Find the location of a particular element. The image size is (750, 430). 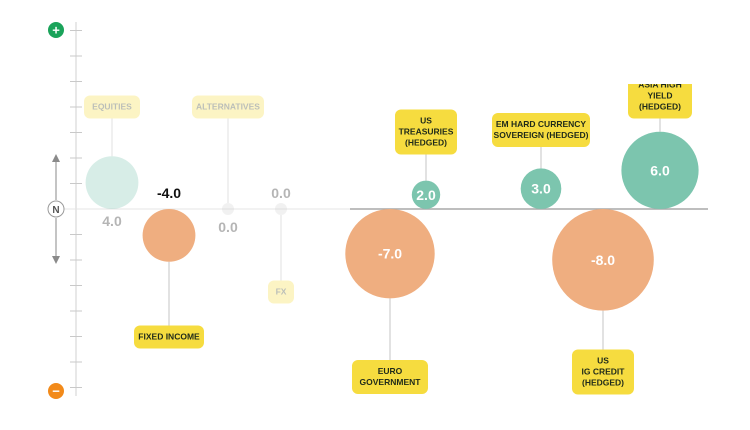

label-box: EQUITIES is located at coordinates (112, 107).